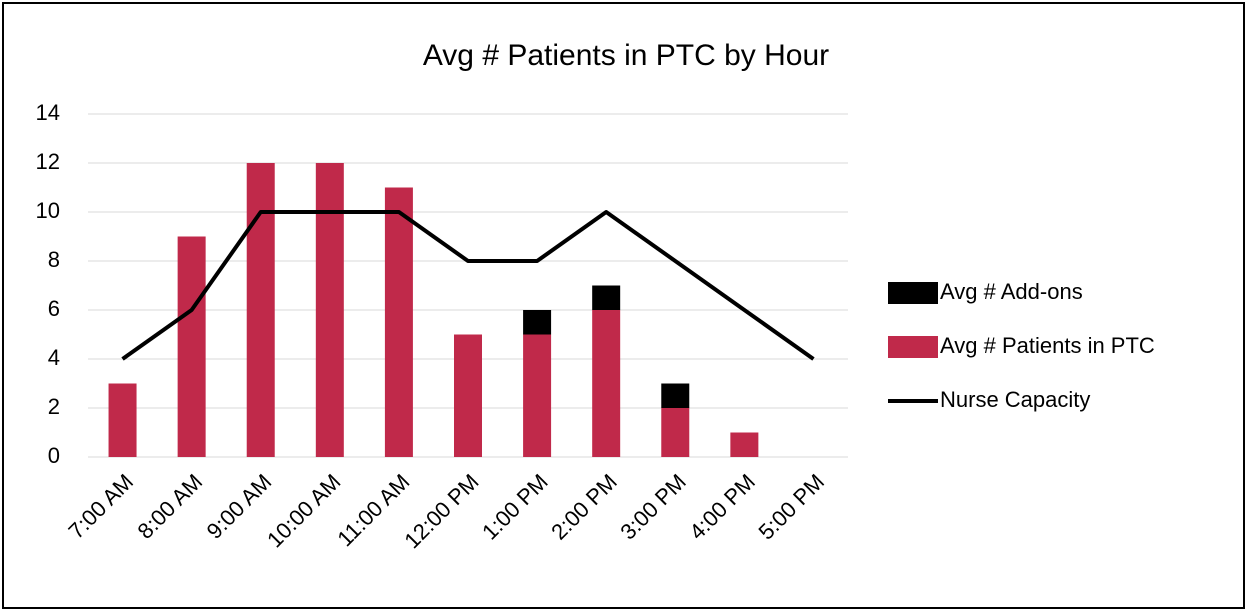  Describe the element at coordinates (48, 161) in the screenshot. I see `y-tick-label: 12` at that location.